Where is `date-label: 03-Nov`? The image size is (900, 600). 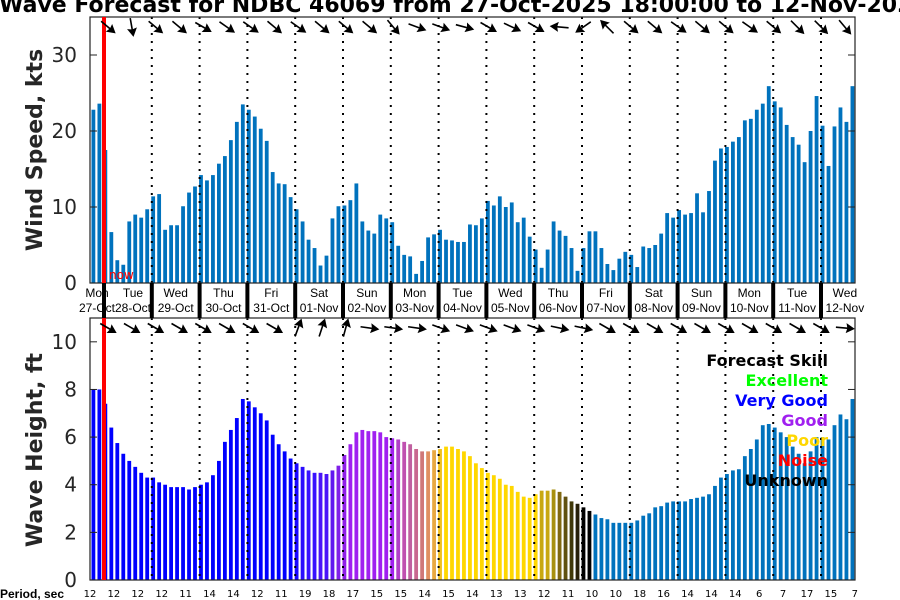
date-label: 03-Nov is located at coordinates (414, 308).